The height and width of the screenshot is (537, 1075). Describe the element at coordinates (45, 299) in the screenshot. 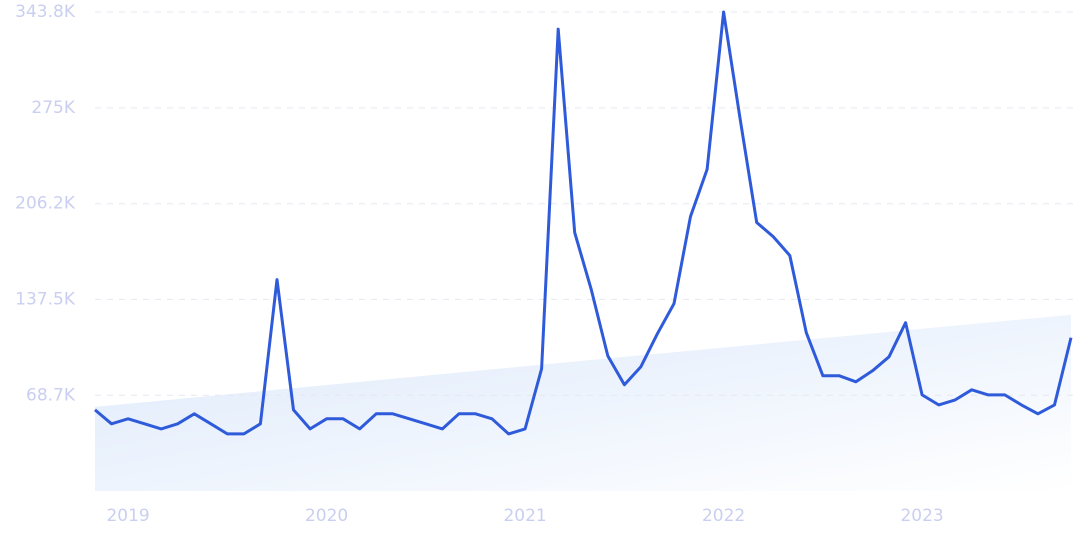

I see `y-tick-label: 137.5K` at that location.